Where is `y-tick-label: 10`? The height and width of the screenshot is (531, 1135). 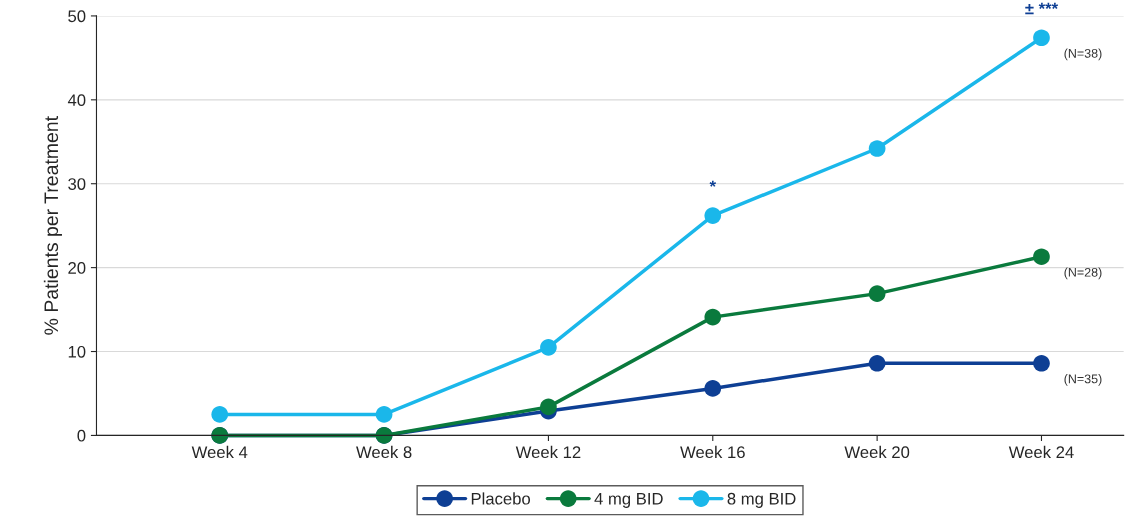 y-tick-label: 10 is located at coordinates (77, 351).